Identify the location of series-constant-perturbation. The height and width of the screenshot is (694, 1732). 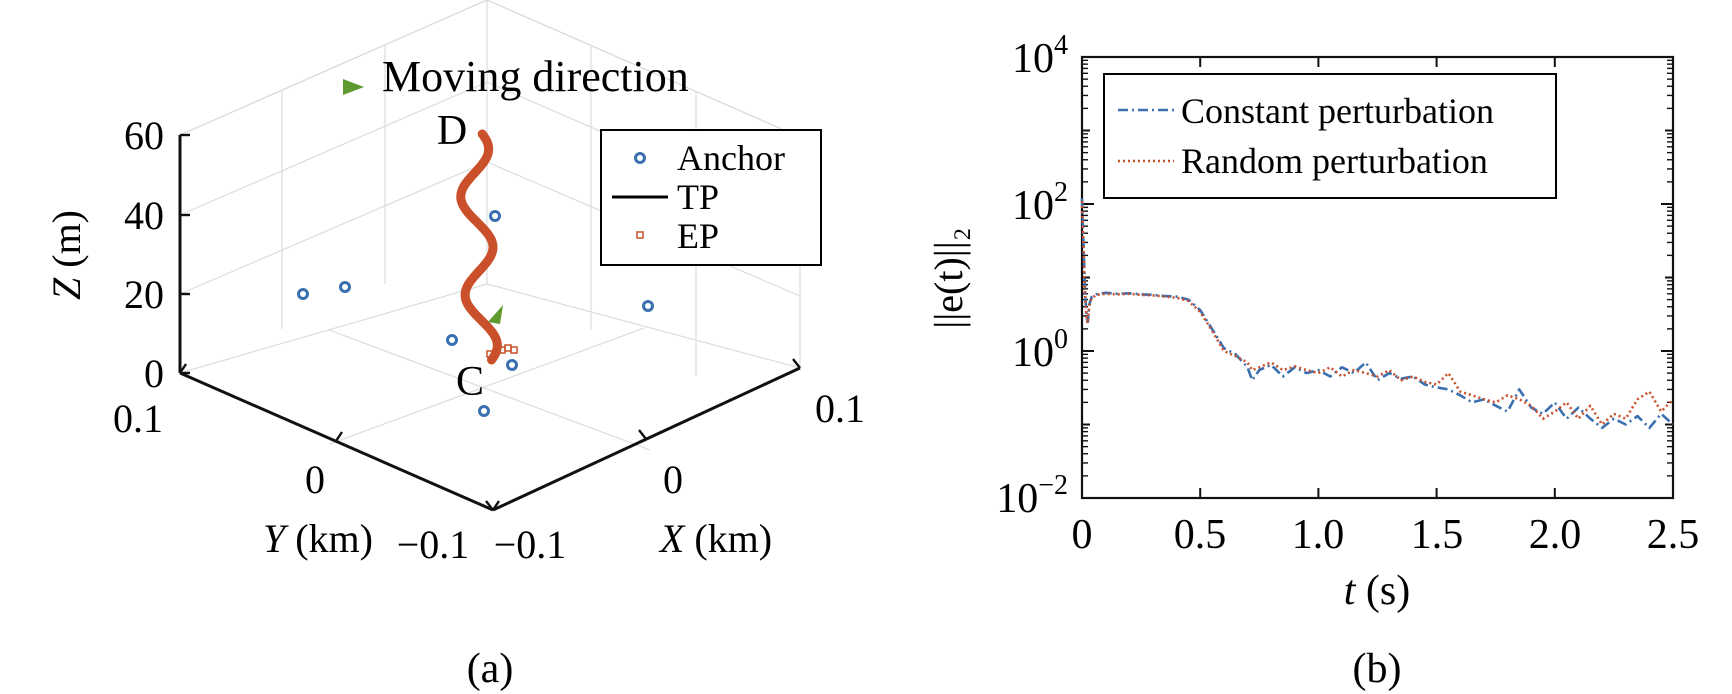
(1377, 314).